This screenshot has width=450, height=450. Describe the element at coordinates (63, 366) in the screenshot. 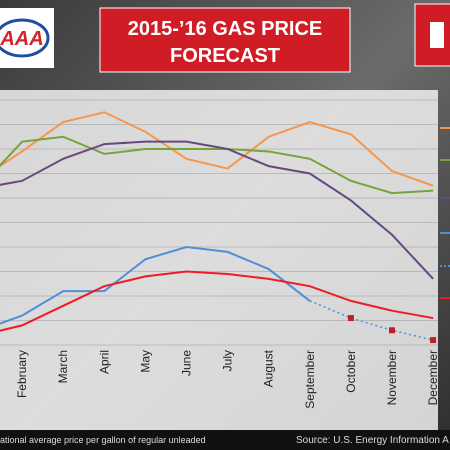

I see `x-tick-label: March` at that location.